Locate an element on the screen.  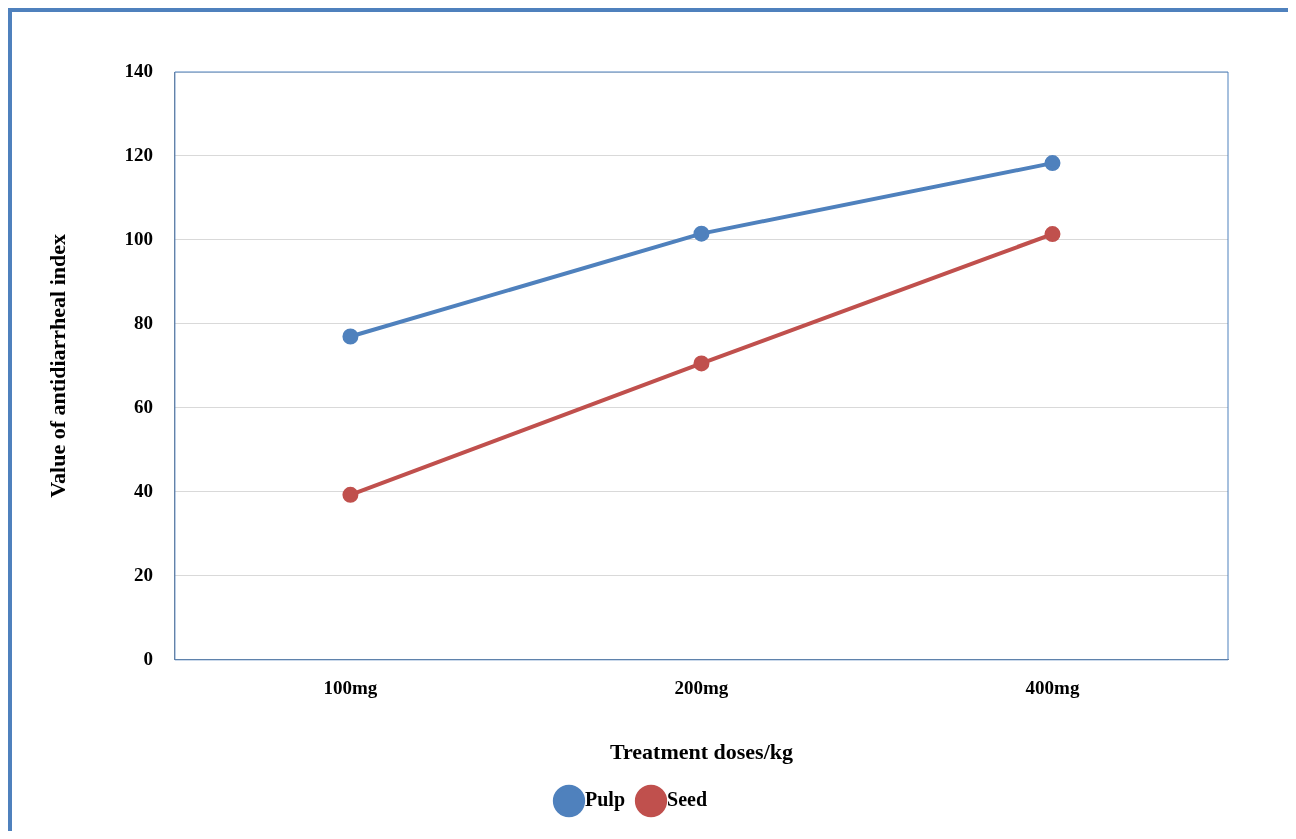
x-tick-label: 400mg is located at coordinates (1052, 688).